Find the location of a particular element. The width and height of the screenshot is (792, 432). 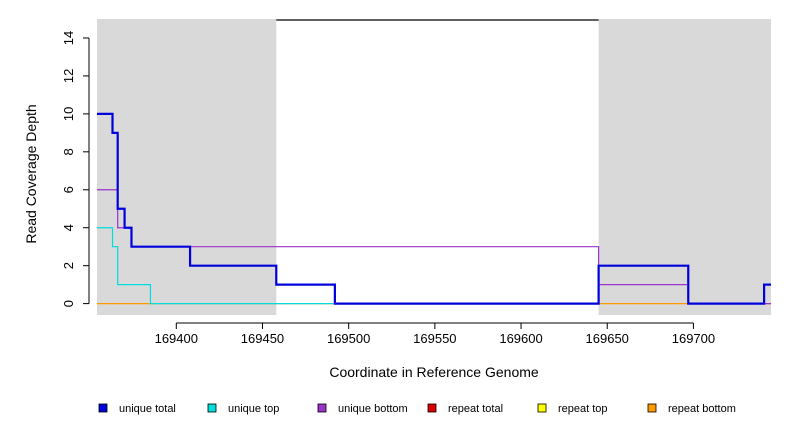

shaded-region is located at coordinates (684, 167).